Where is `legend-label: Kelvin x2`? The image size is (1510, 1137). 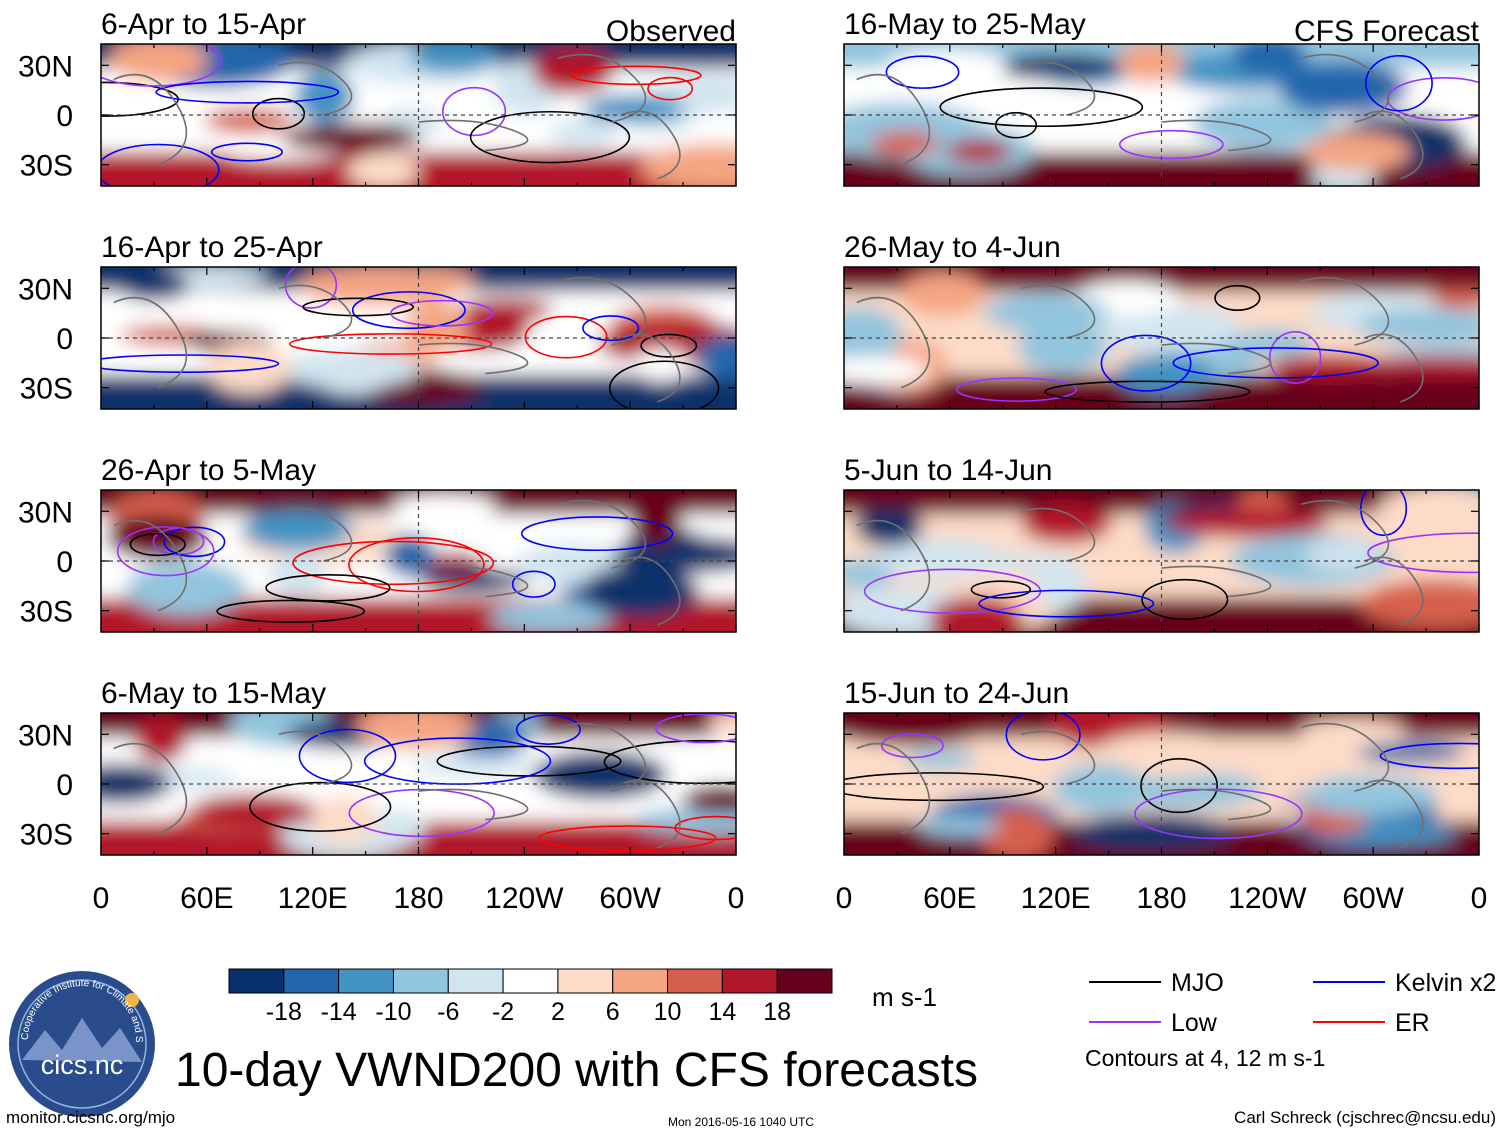
legend-label: Kelvin x2 is located at coordinates (1445, 983).